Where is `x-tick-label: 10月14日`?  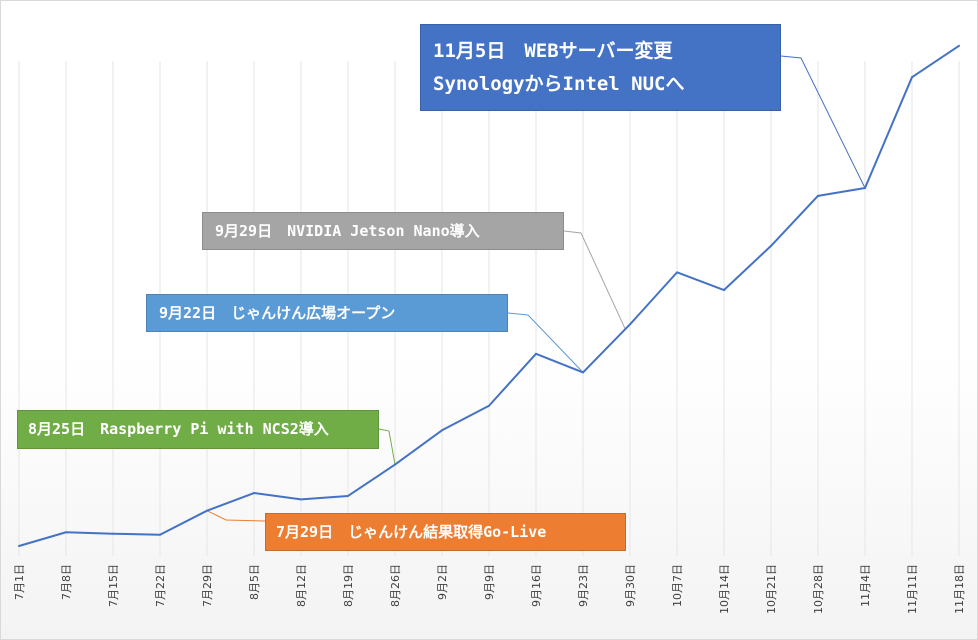
x-tick-label: 10月14日 is located at coordinates (724, 589).